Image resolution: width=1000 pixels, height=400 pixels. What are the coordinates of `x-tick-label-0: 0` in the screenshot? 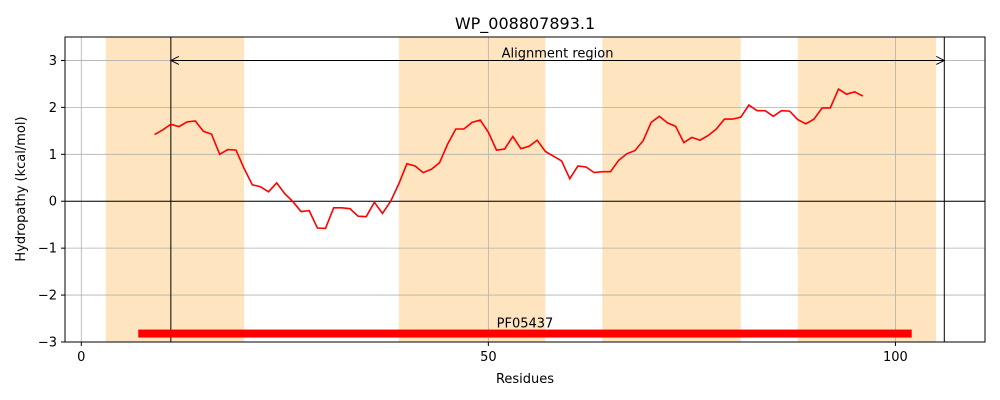 It's located at (81, 357).